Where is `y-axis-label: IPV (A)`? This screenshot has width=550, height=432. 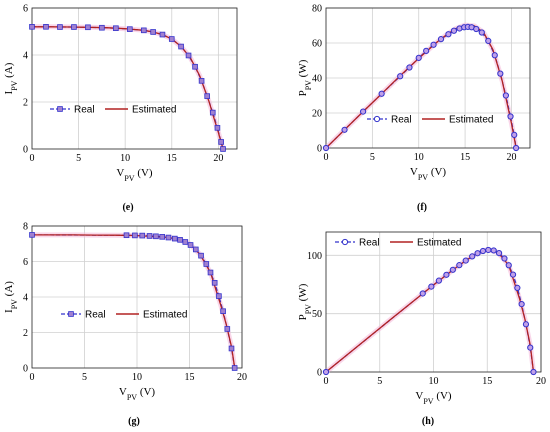
y-axis-label: IPV (A) is located at coordinates (11, 297).